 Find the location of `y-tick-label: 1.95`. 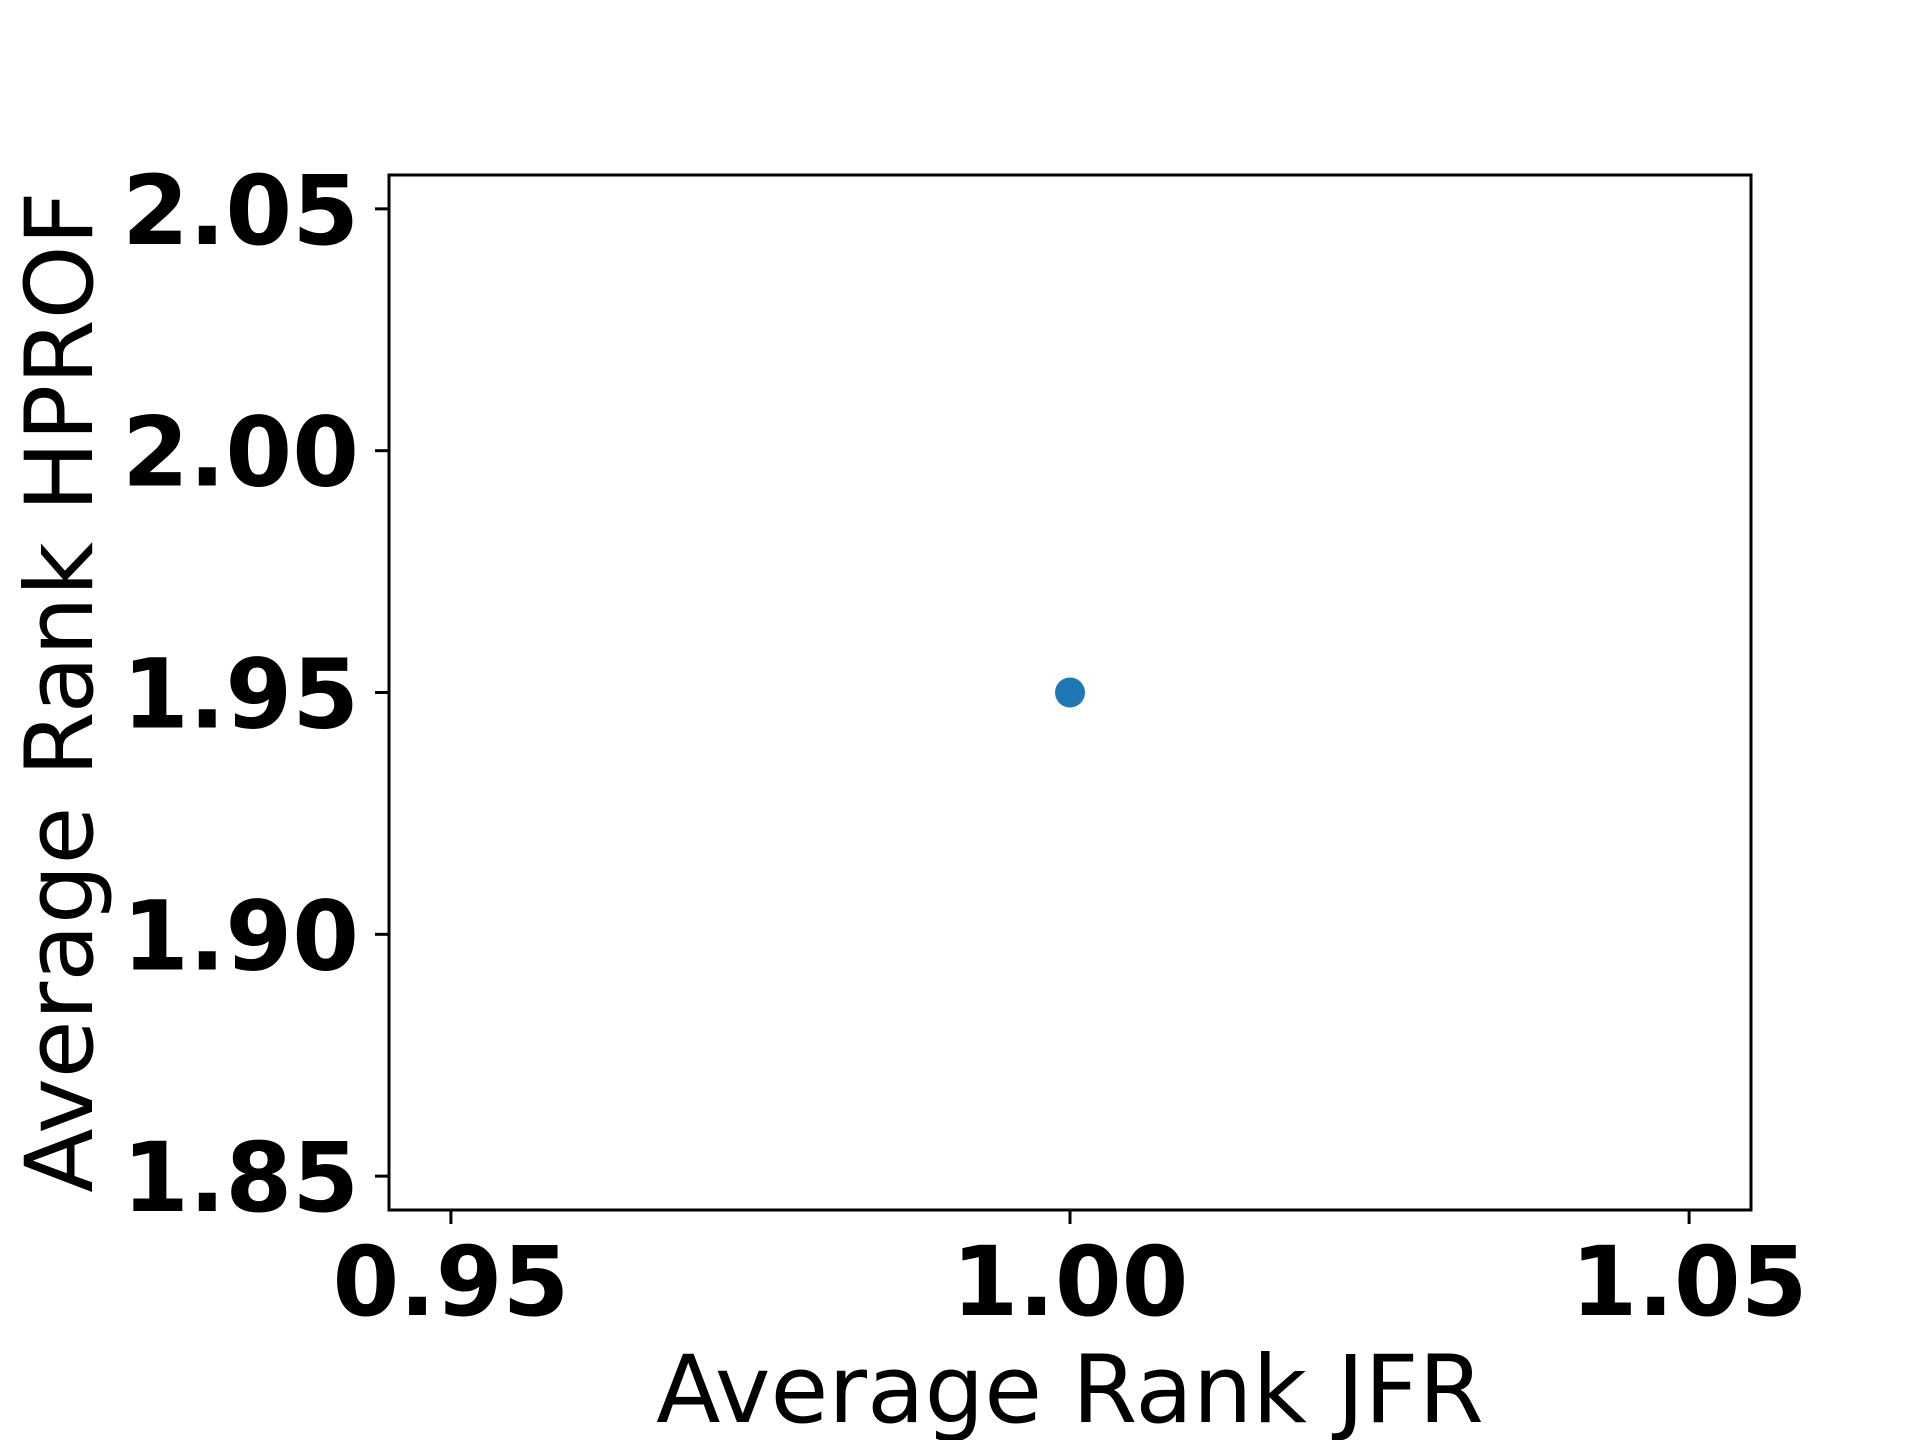

y-tick-label: 1.95 is located at coordinates (240, 695).